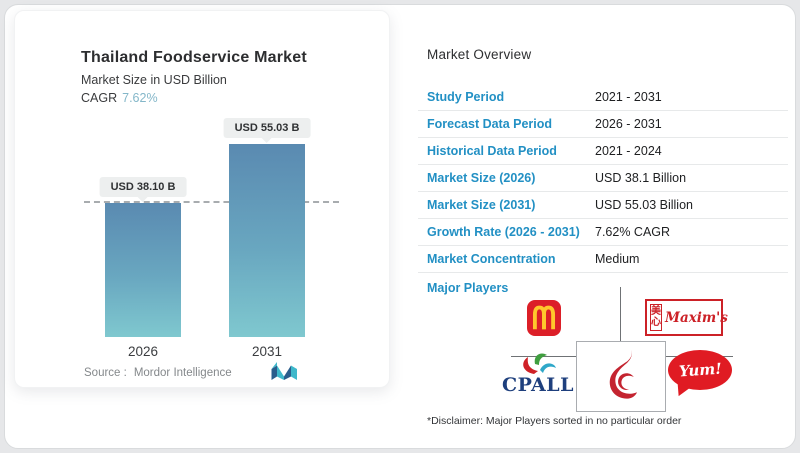 Image resolution: width=800 pixels, height=453 pixels. What do you see at coordinates (503, 232) in the screenshot?
I see `row-label: Growth Rate (2026 - 2031)` at bounding box center [503, 232].